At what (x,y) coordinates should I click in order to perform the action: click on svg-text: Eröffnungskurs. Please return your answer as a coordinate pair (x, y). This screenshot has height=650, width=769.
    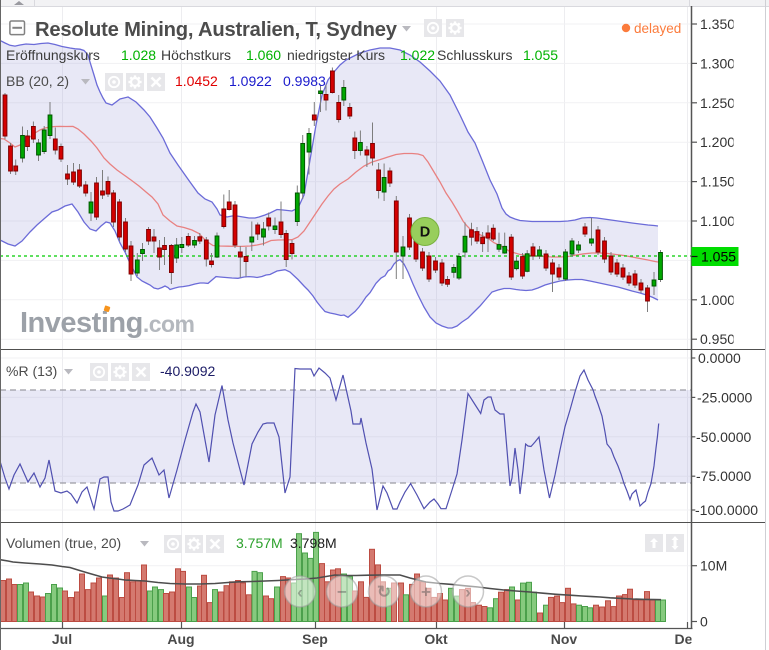
    Looking at the image, I should click on (53, 55).